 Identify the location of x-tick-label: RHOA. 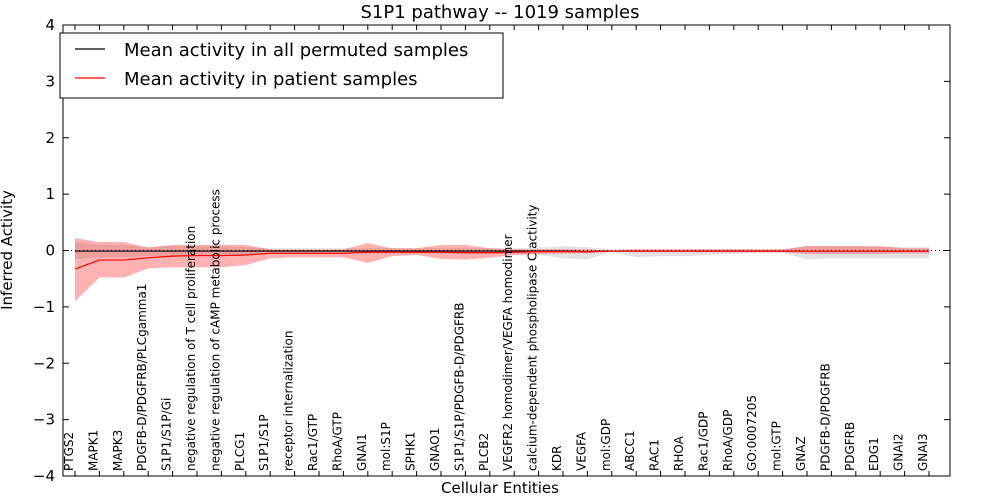
(679, 453).